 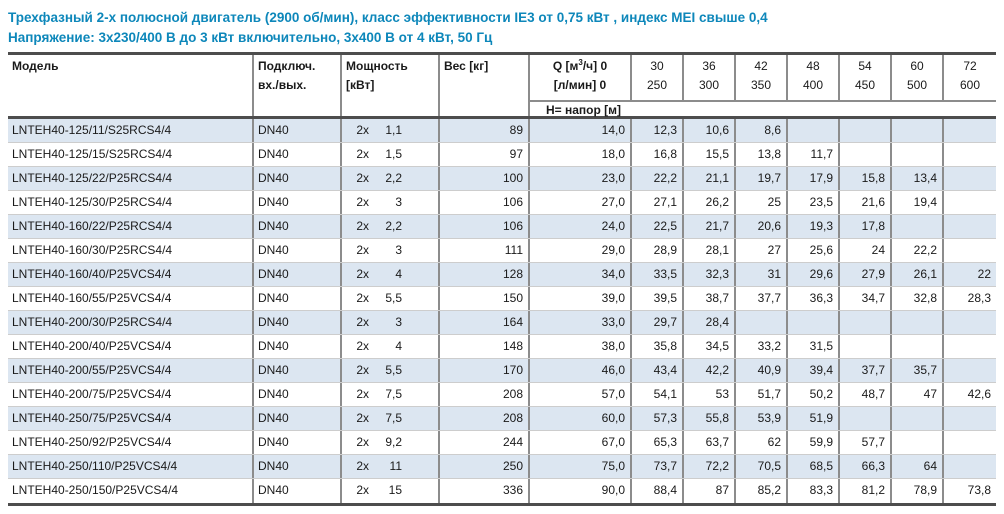 What do you see at coordinates (814, 250) in the screenshot?
I see `head-cell: 25,6` at bounding box center [814, 250].